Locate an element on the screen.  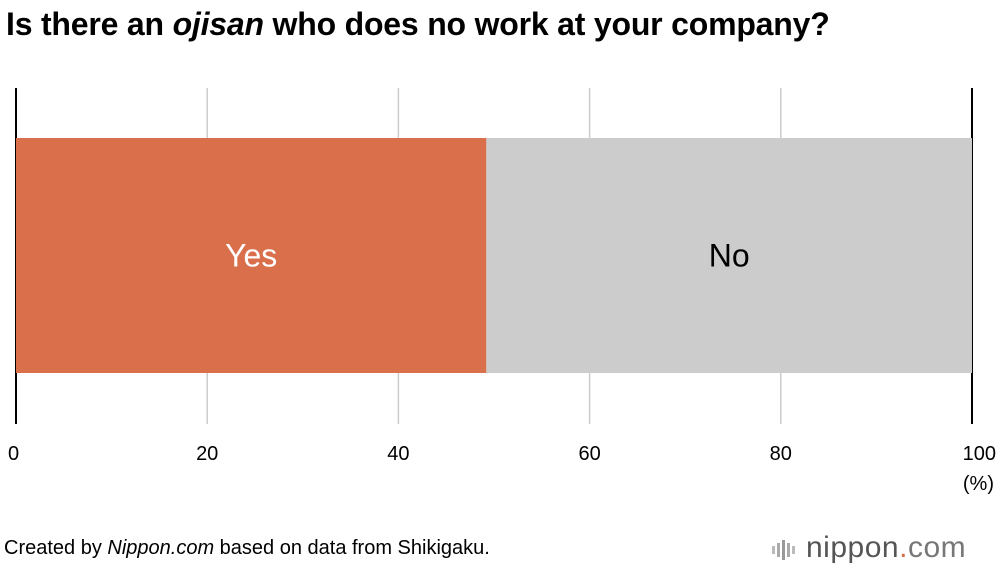
x-tick-label-80: 80 is located at coordinates (781, 454).